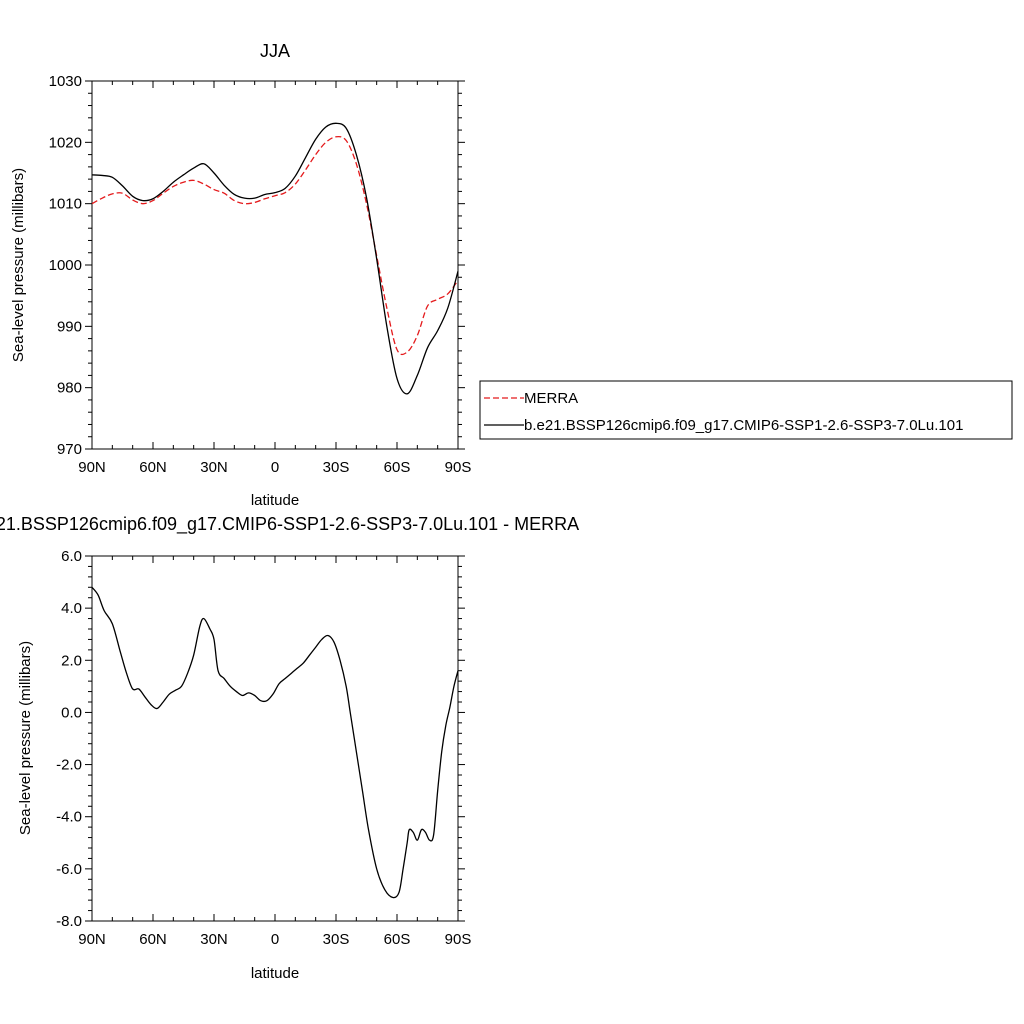  I want to click on chart-title: JJA, so click(275, 51).